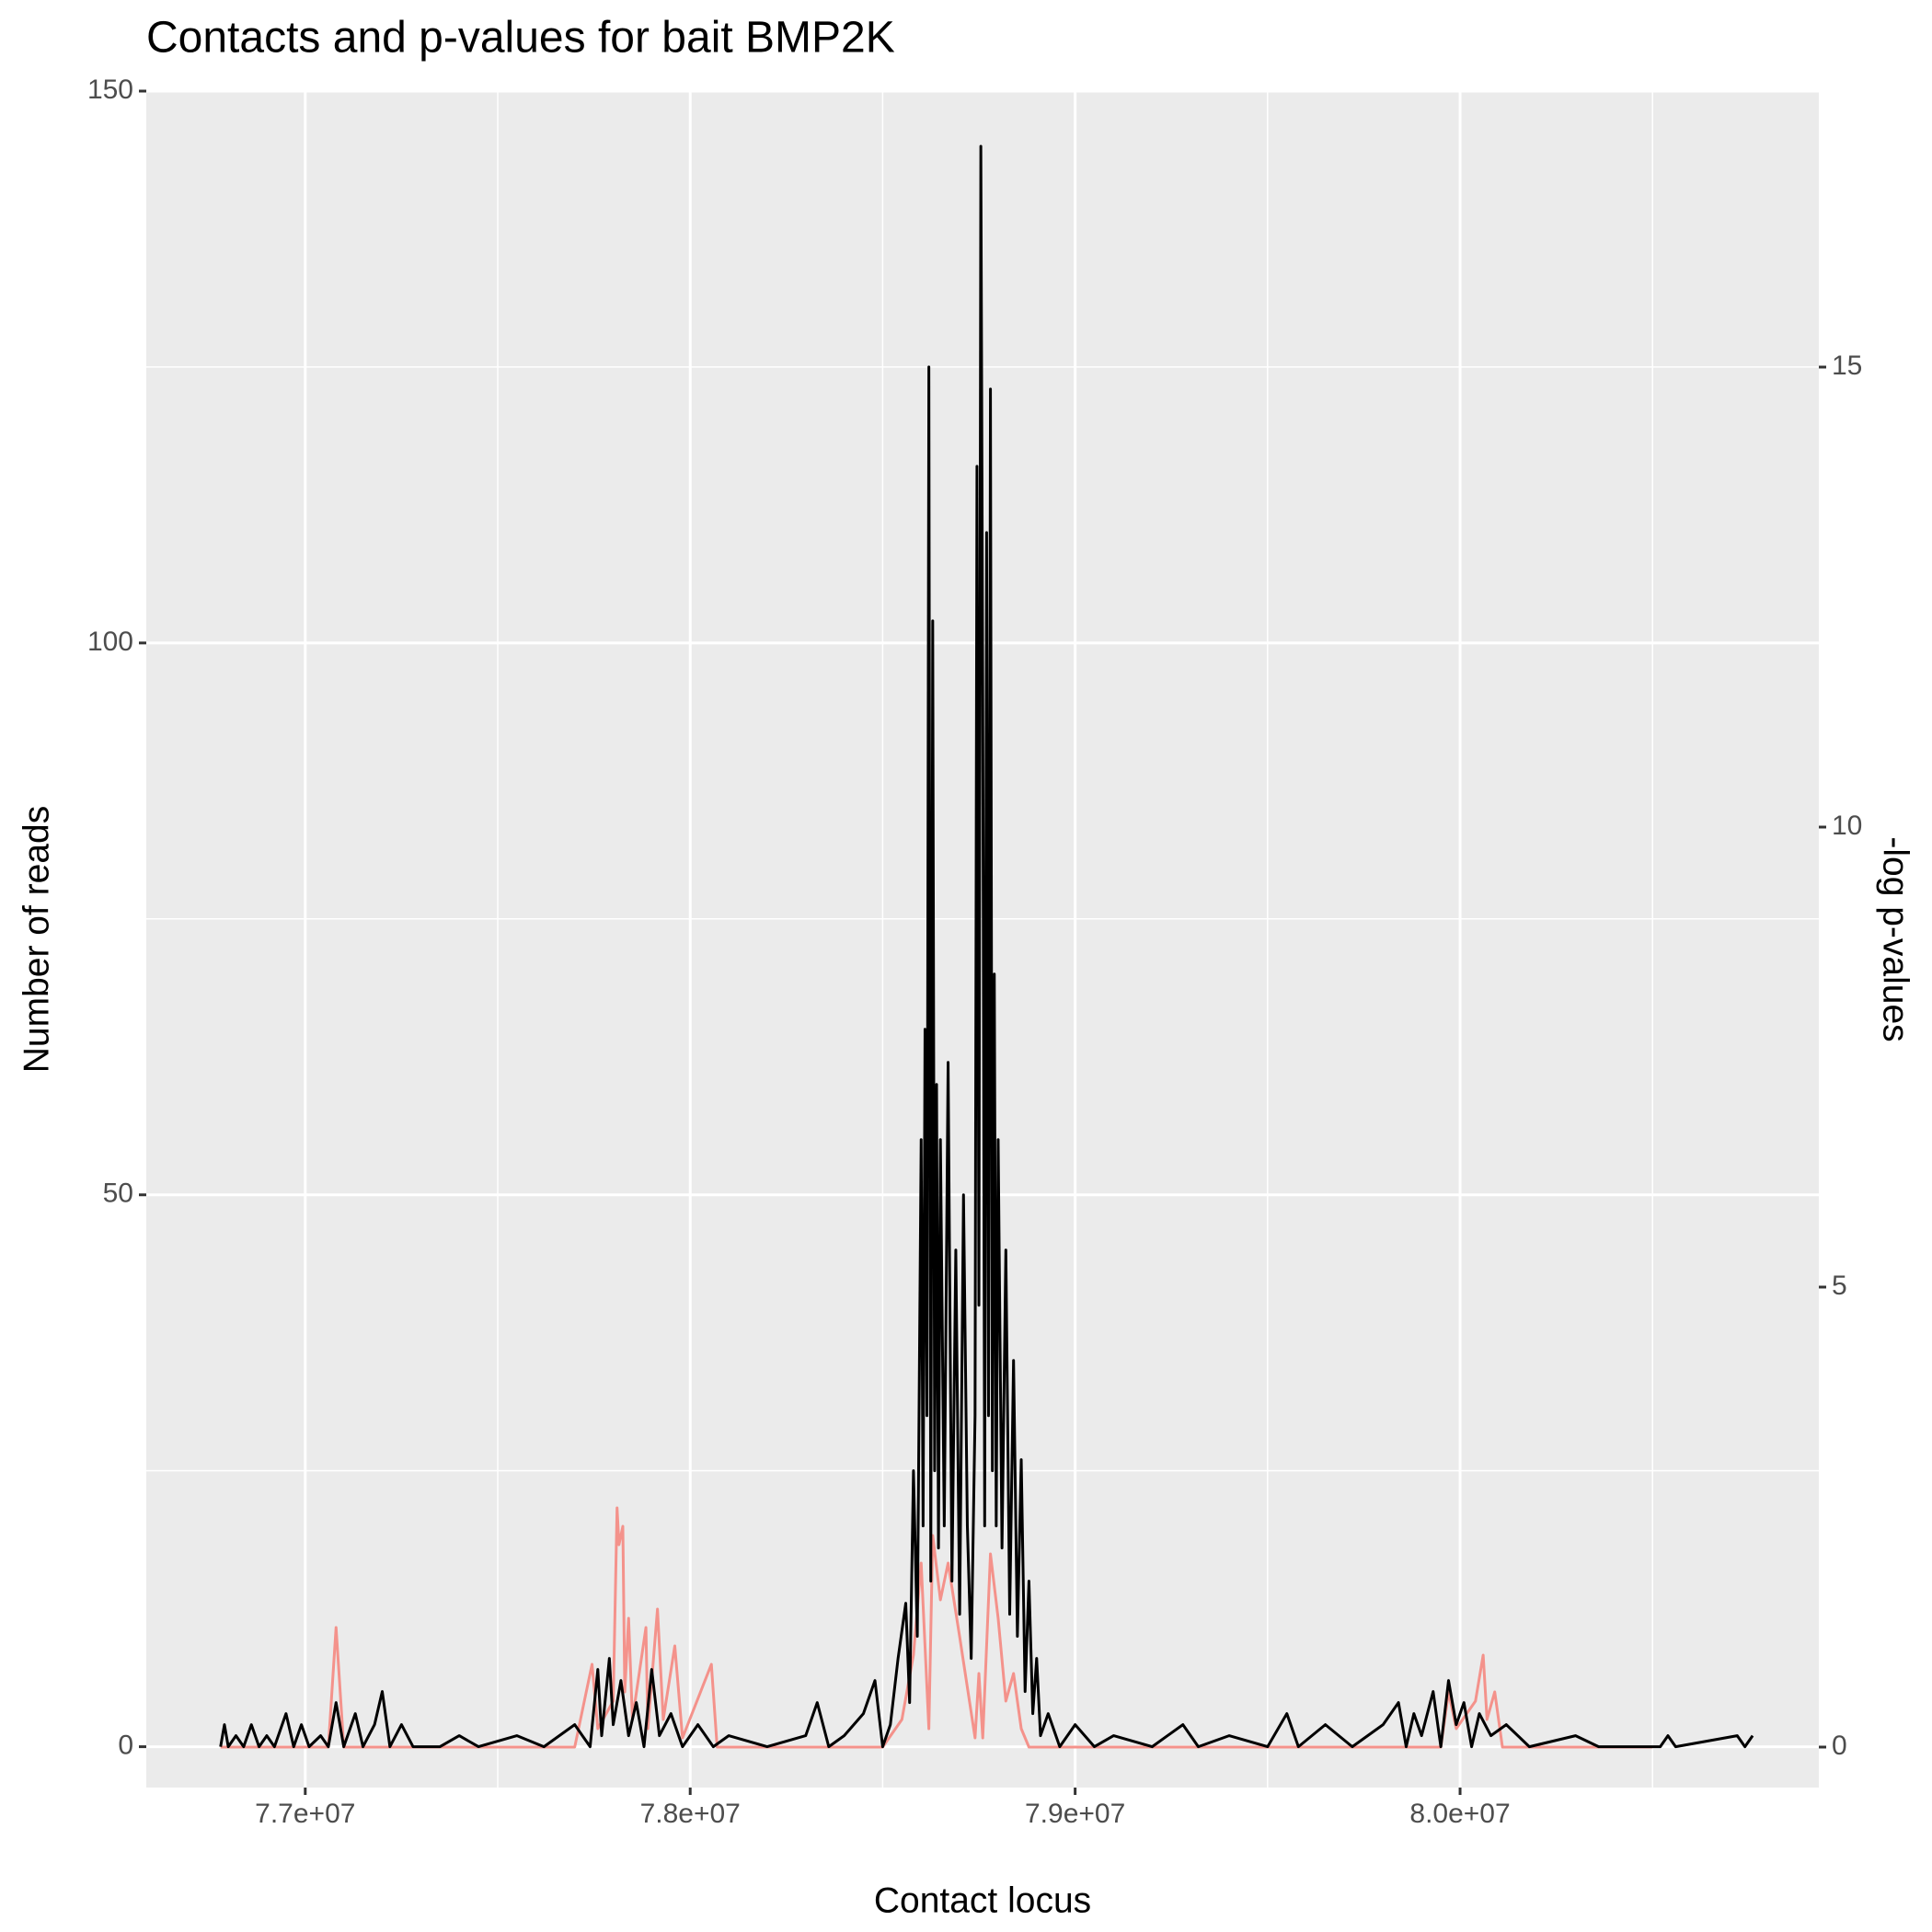  I want to click on chart-title: Contacts and p-values for bait BMP2K, so click(520, 38).